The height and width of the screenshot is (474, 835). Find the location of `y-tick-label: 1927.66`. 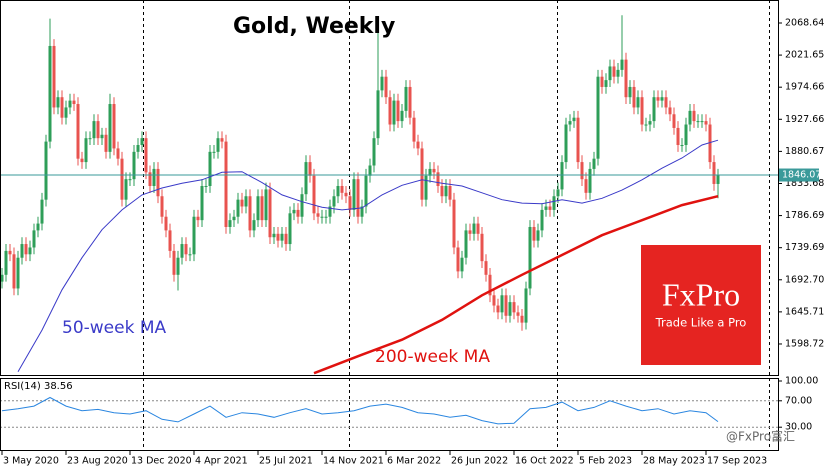

y-tick-label: 1927.66 is located at coordinates (804, 119).